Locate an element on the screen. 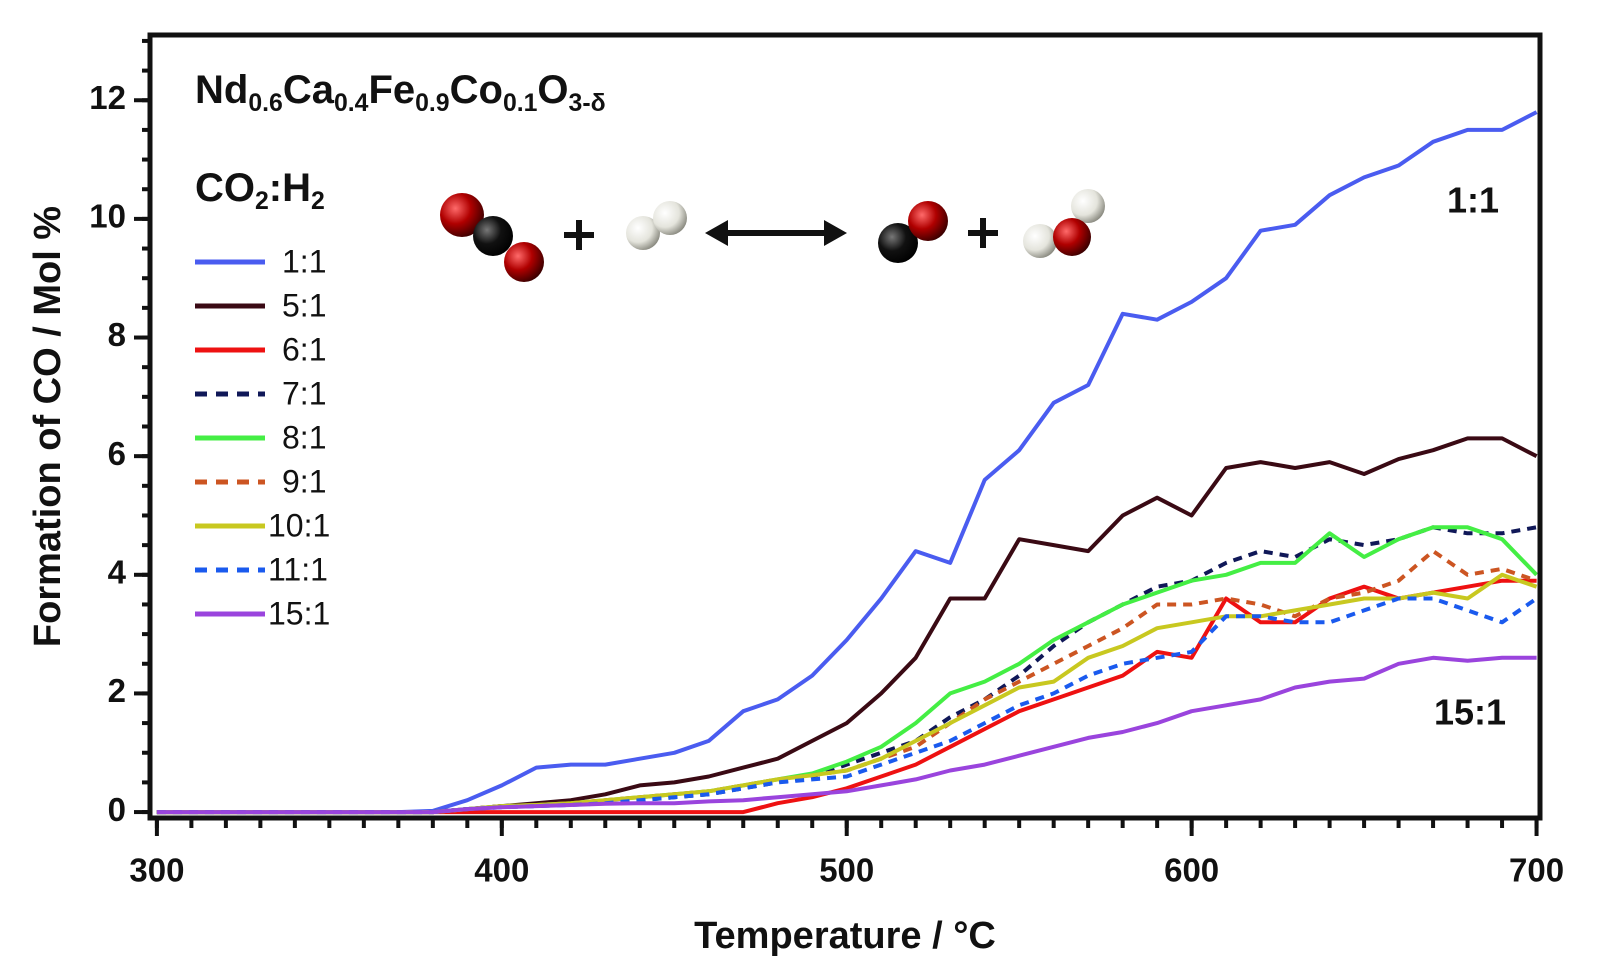  subscript: 3-δ is located at coordinates (587, 103).